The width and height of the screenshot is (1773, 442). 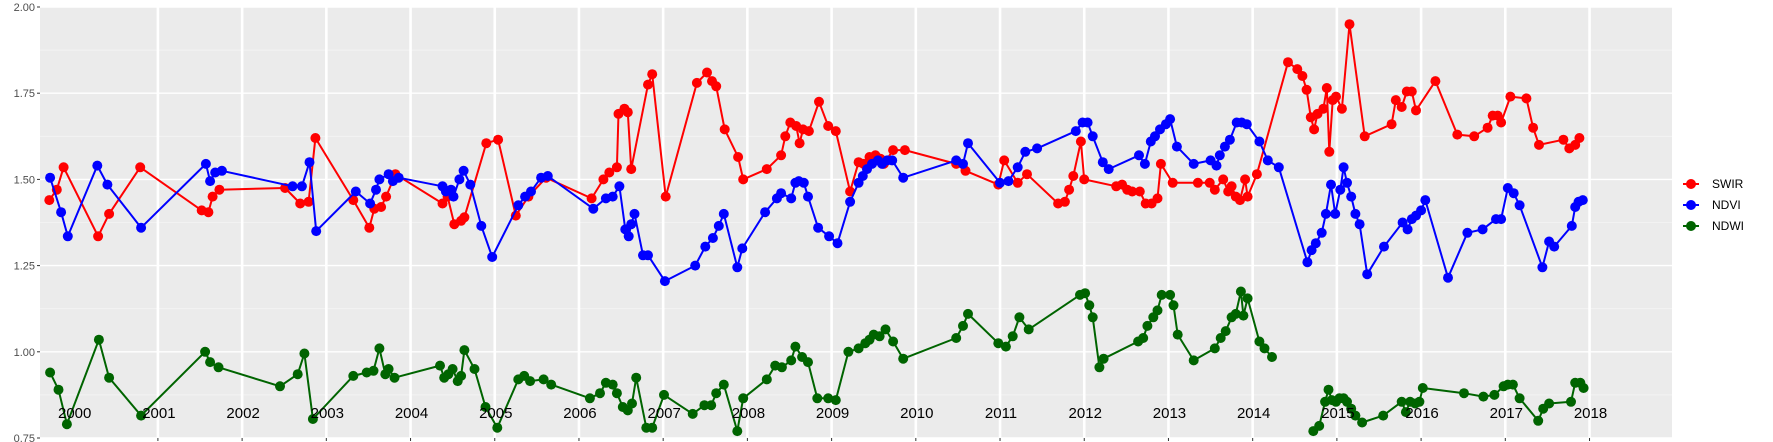 I want to click on year-label: 2016, so click(x=1421, y=413).